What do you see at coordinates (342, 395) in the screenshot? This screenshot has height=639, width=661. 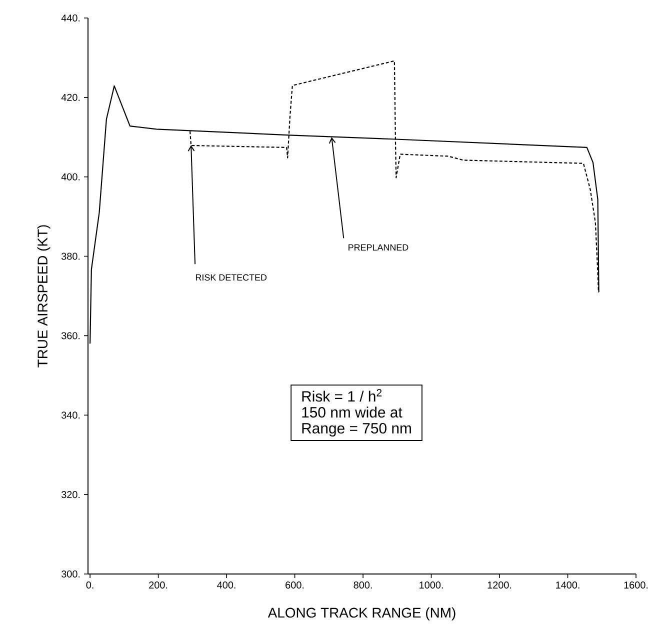 I see `annotation: Risk = 1 / h$^{2}$` at bounding box center [342, 395].